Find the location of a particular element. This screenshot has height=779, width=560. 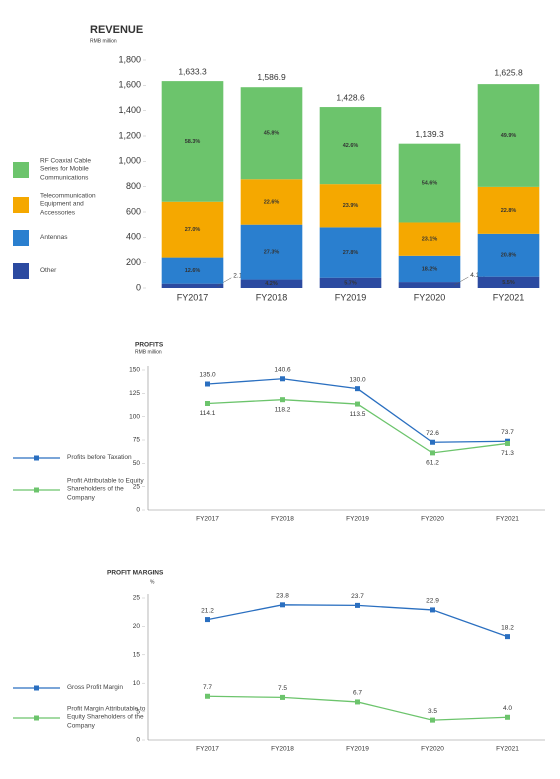

data-label: 140.6 is located at coordinates (282, 369).